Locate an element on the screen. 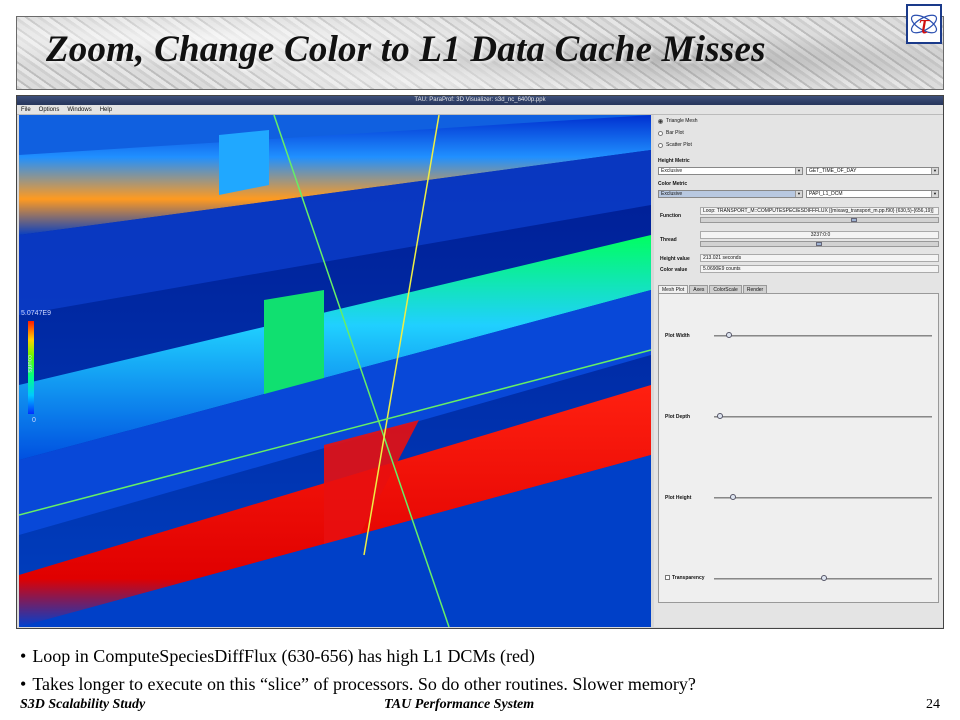 The height and width of the screenshot is (720, 960). tab-render: Render is located at coordinates (755, 289).